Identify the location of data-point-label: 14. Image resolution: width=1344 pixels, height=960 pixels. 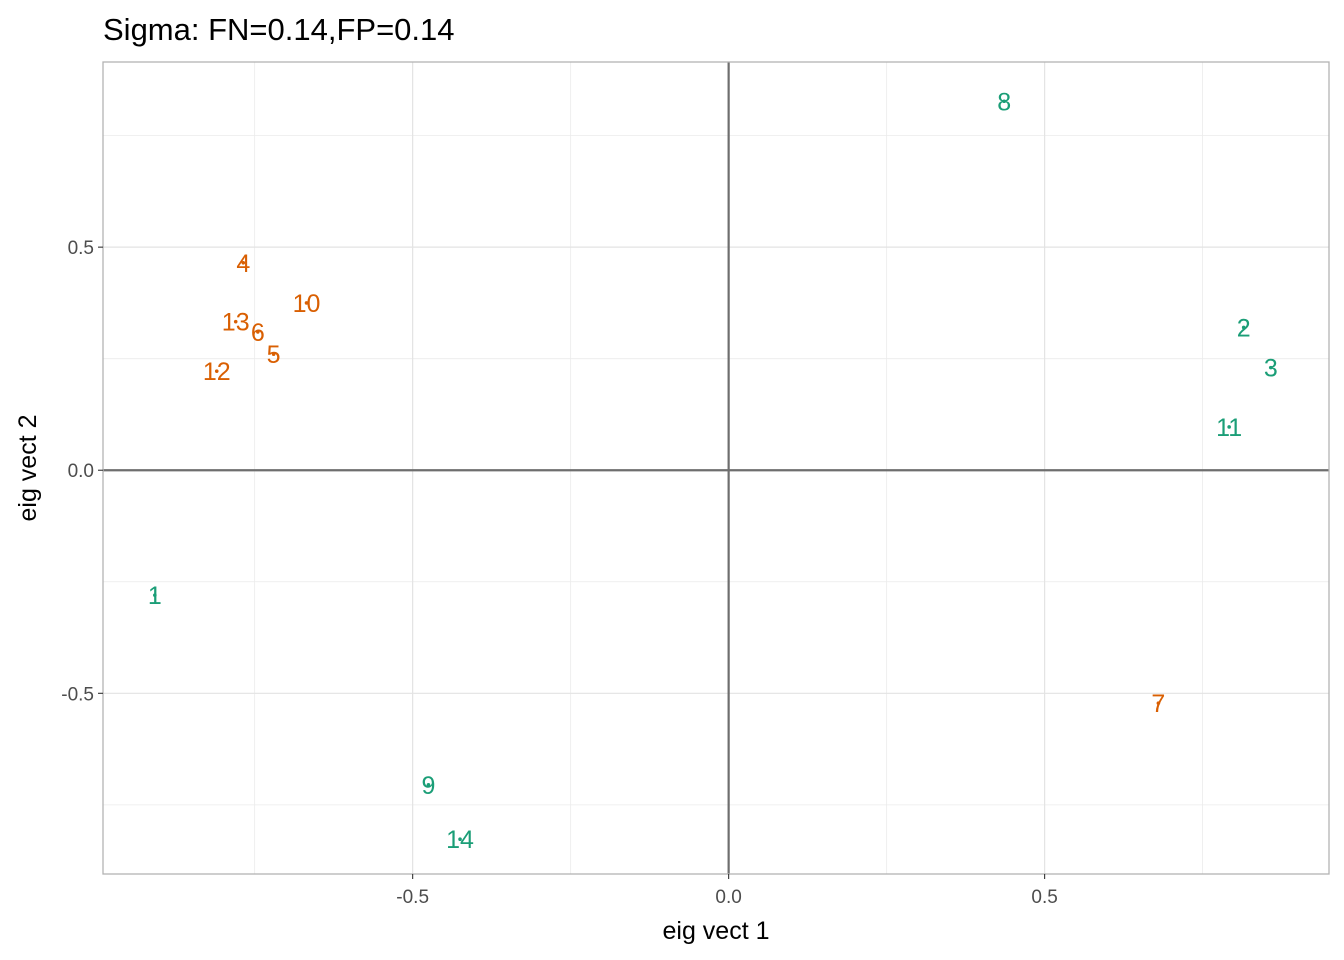
(460, 840).